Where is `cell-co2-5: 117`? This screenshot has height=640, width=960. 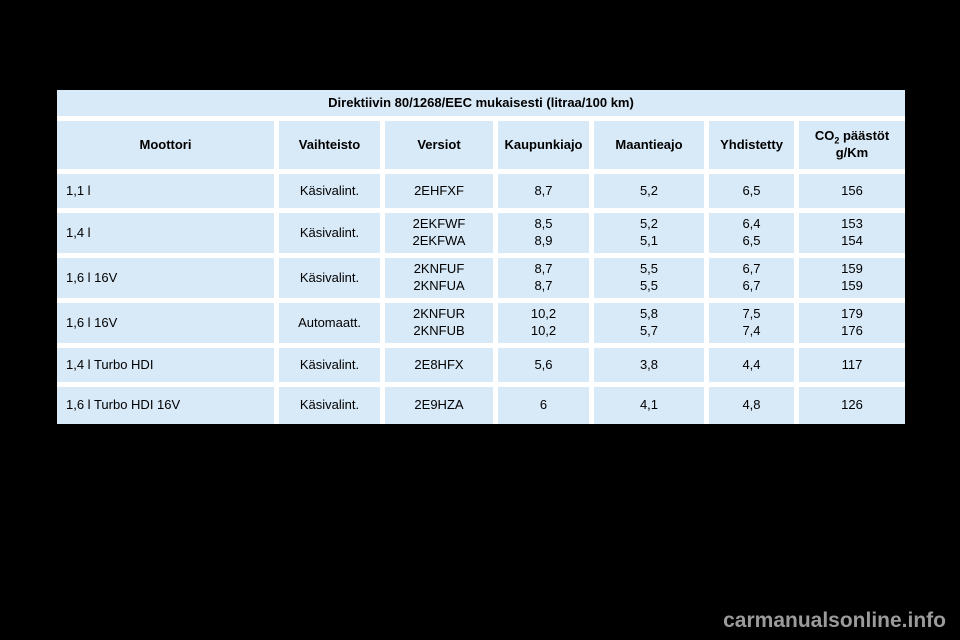
cell-co2-5: 117 is located at coordinates (852, 365).